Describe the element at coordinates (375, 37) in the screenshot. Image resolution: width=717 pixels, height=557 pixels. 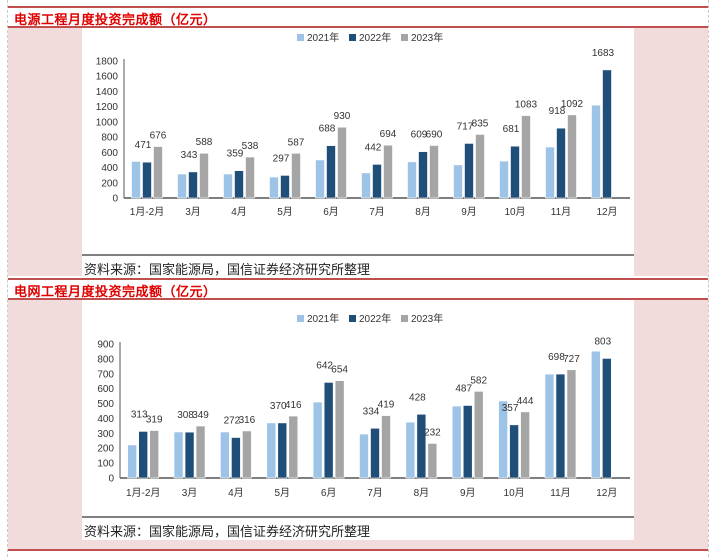
I see `legend-label-2: 2022年` at that location.